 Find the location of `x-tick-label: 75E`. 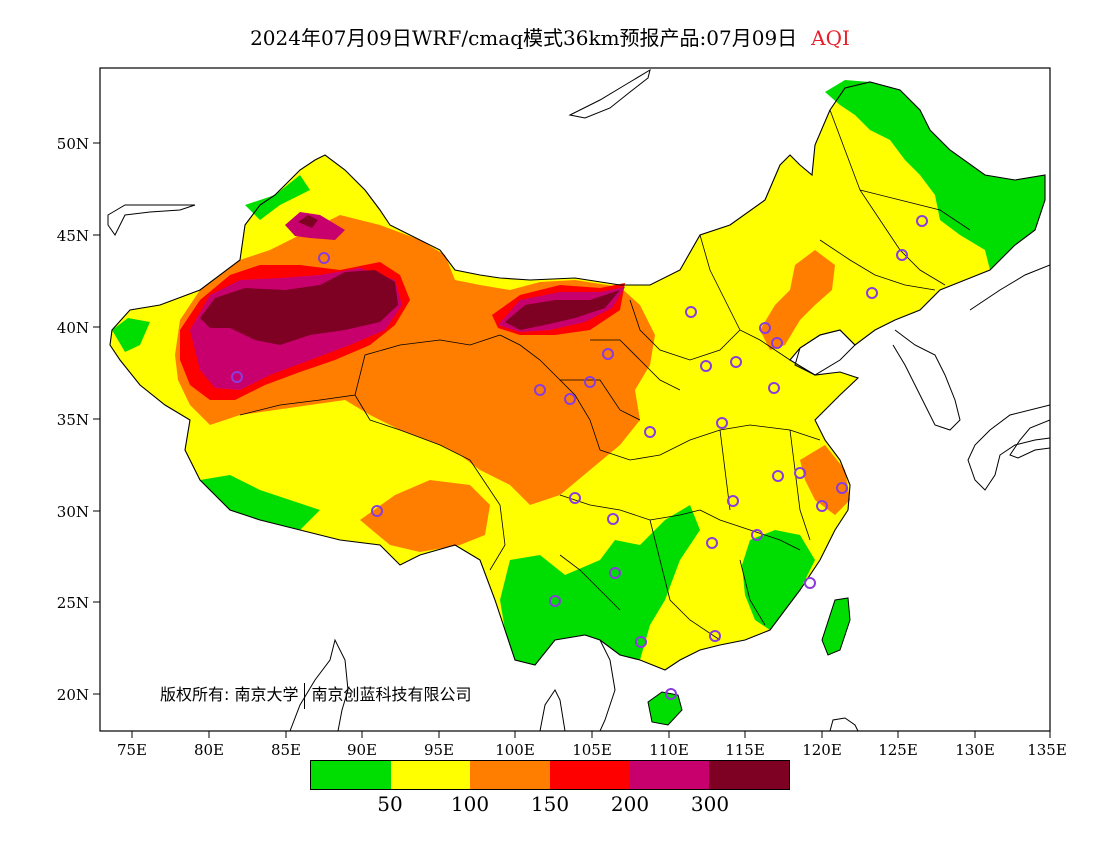

x-tick-label: 75E is located at coordinates (132, 750).